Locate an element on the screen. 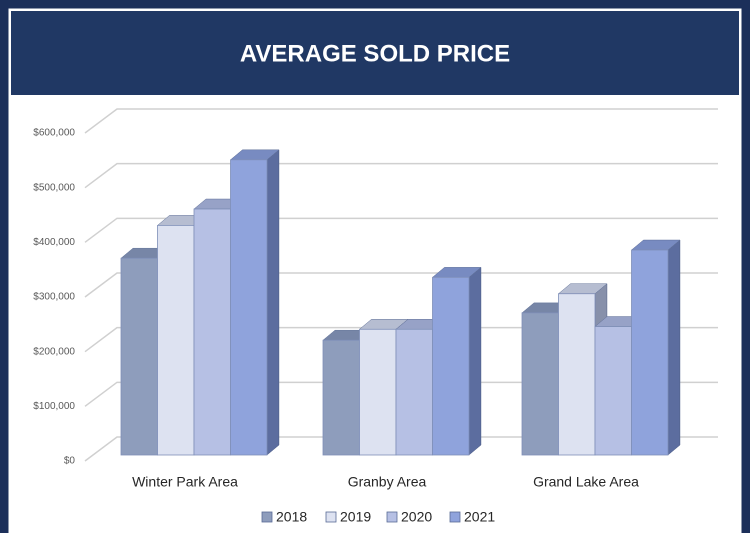  y-tick-label: $600,000 is located at coordinates (54, 133).